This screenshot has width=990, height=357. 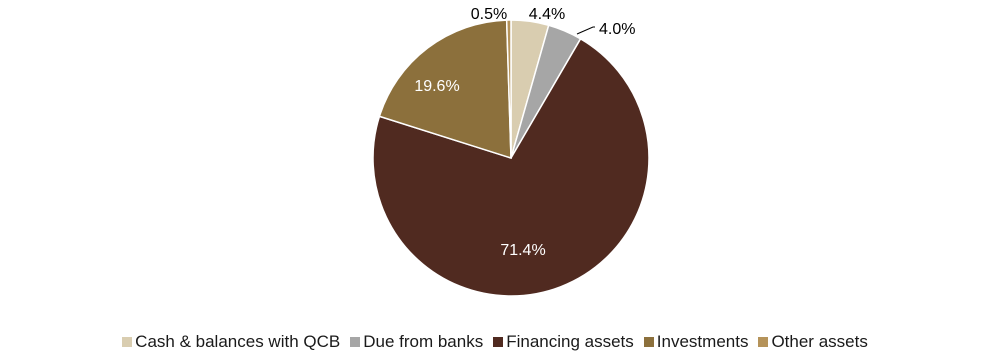 What do you see at coordinates (648, 342) in the screenshot?
I see `legend-swatch-investments` at bounding box center [648, 342].